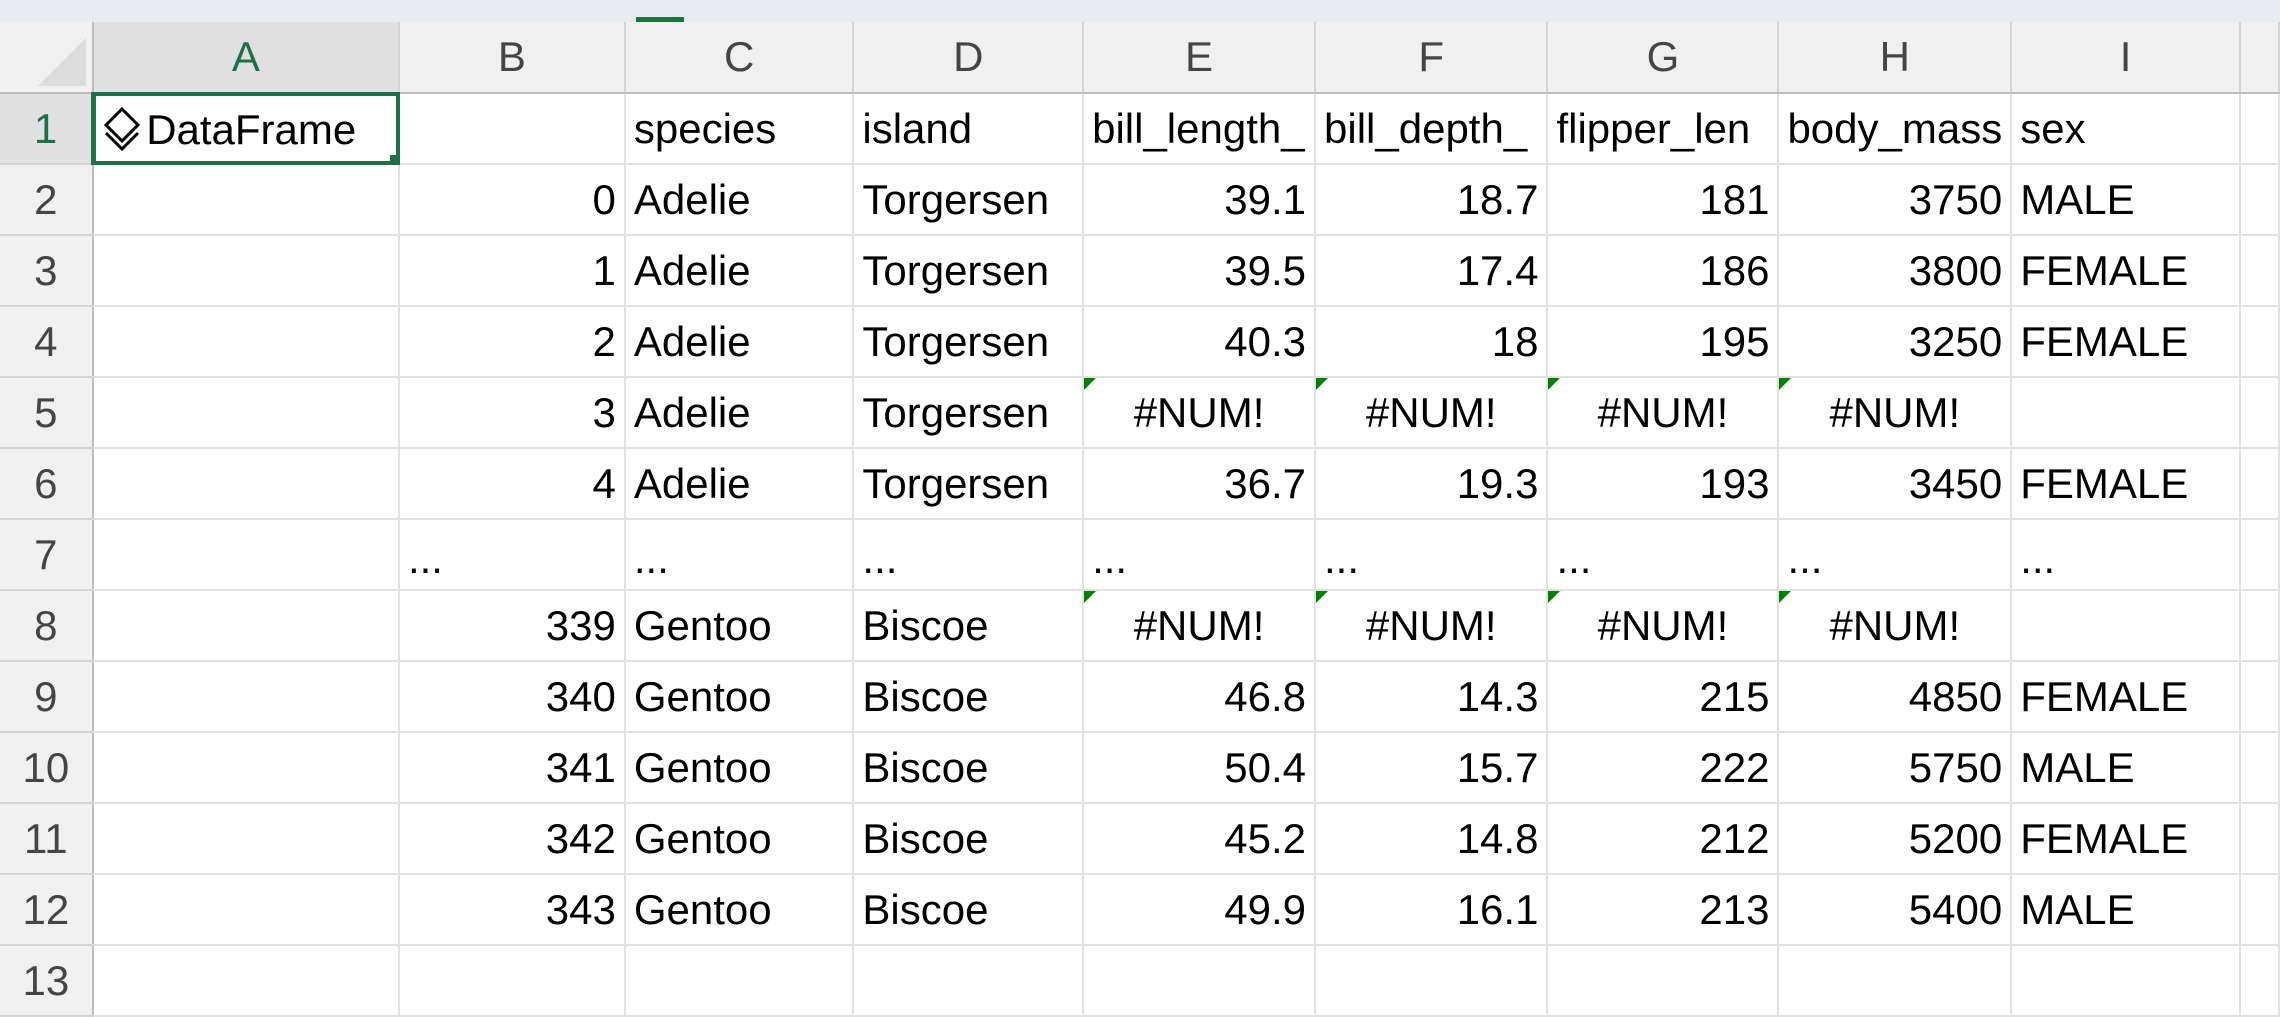 This screenshot has height=1017, width=2280. What do you see at coordinates (1663, 200) in the screenshot?
I see `cell-flipper: 181` at bounding box center [1663, 200].